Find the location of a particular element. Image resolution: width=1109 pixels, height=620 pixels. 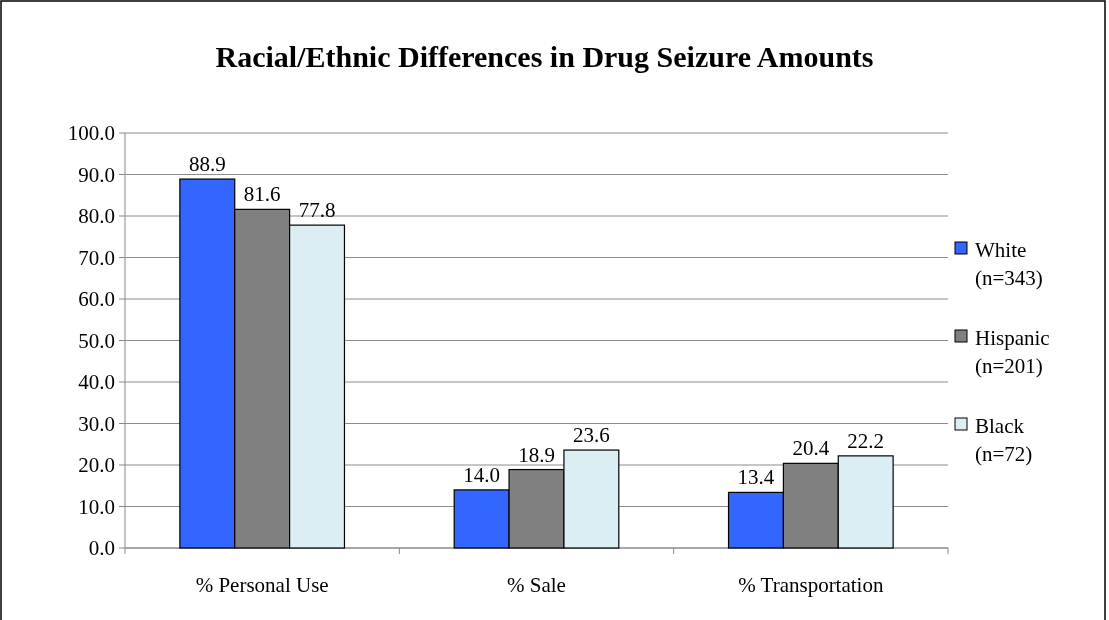

y-tick-label: 0.0 is located at coordinates (101, 548).